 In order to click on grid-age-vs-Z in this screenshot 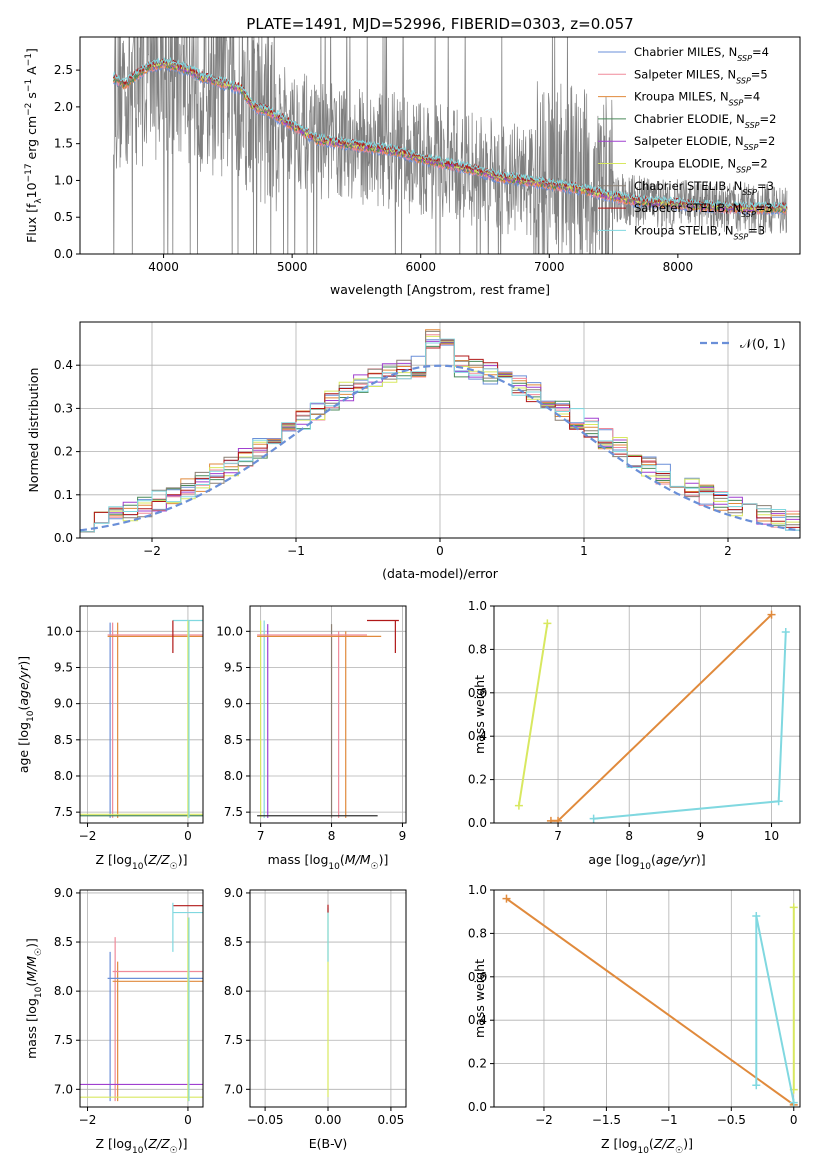, I will do `click(141, 714)`.